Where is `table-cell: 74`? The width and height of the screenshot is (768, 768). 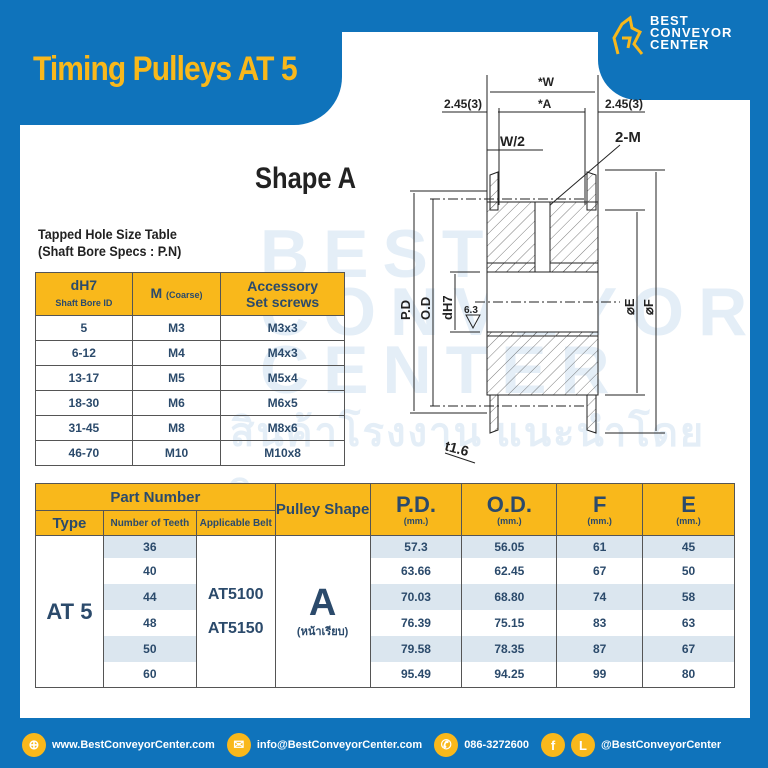 table-cell: 74 is located at coordinates (600, 596).